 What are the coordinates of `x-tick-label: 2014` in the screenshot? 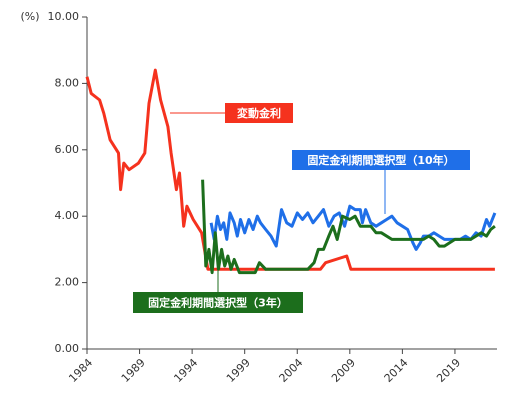 It's located at (396, 370).